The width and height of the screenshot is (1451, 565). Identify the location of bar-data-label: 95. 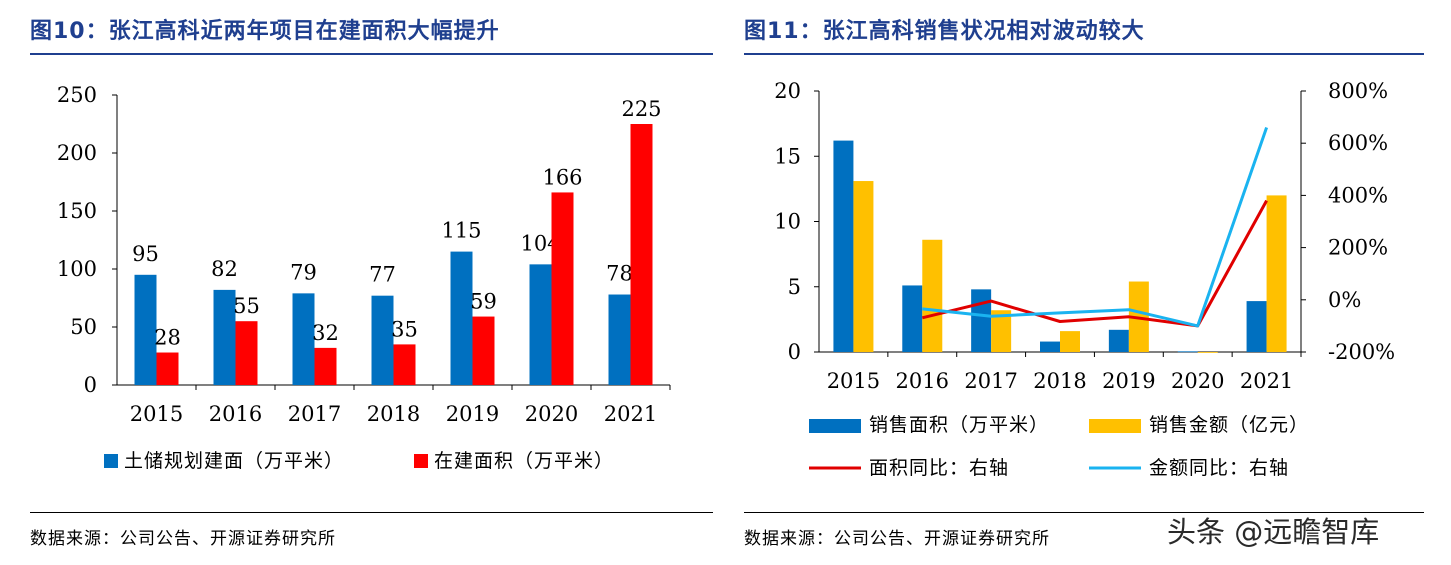
(145, 254).